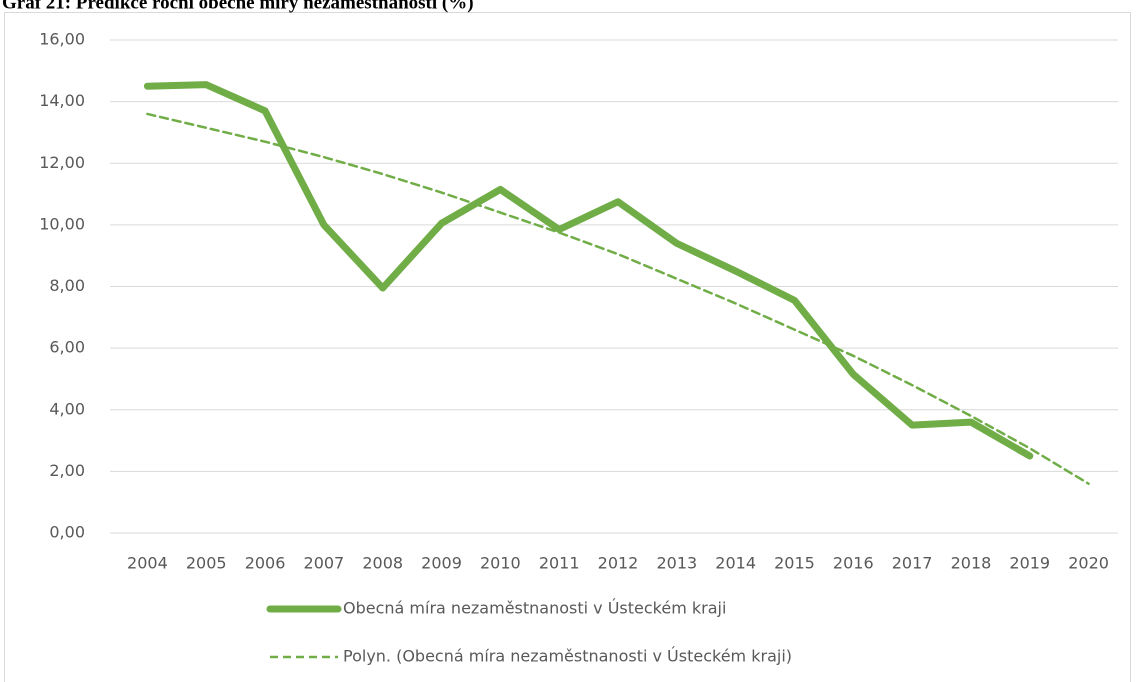  What do you see at coordinates (618, 563) in the screenshot?
I see `x-tick-label: 2012` at bounding box center [618, 563].